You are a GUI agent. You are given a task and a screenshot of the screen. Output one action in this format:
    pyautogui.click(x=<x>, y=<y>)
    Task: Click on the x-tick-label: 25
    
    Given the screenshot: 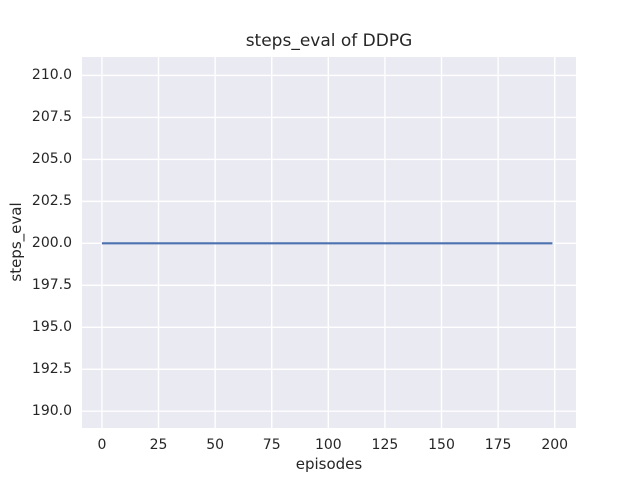 What is the action you would take?
    pyautogui.click(x=158, y=445)
    